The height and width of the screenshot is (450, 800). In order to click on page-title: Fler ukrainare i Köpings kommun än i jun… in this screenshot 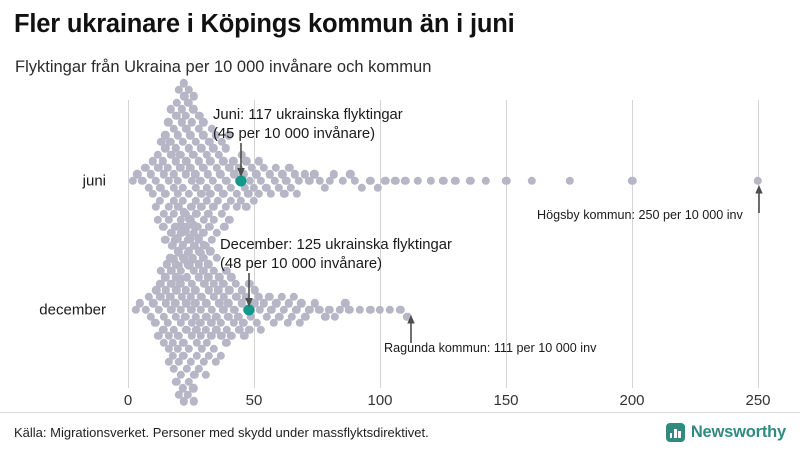, I will do `click(264, 24)`.